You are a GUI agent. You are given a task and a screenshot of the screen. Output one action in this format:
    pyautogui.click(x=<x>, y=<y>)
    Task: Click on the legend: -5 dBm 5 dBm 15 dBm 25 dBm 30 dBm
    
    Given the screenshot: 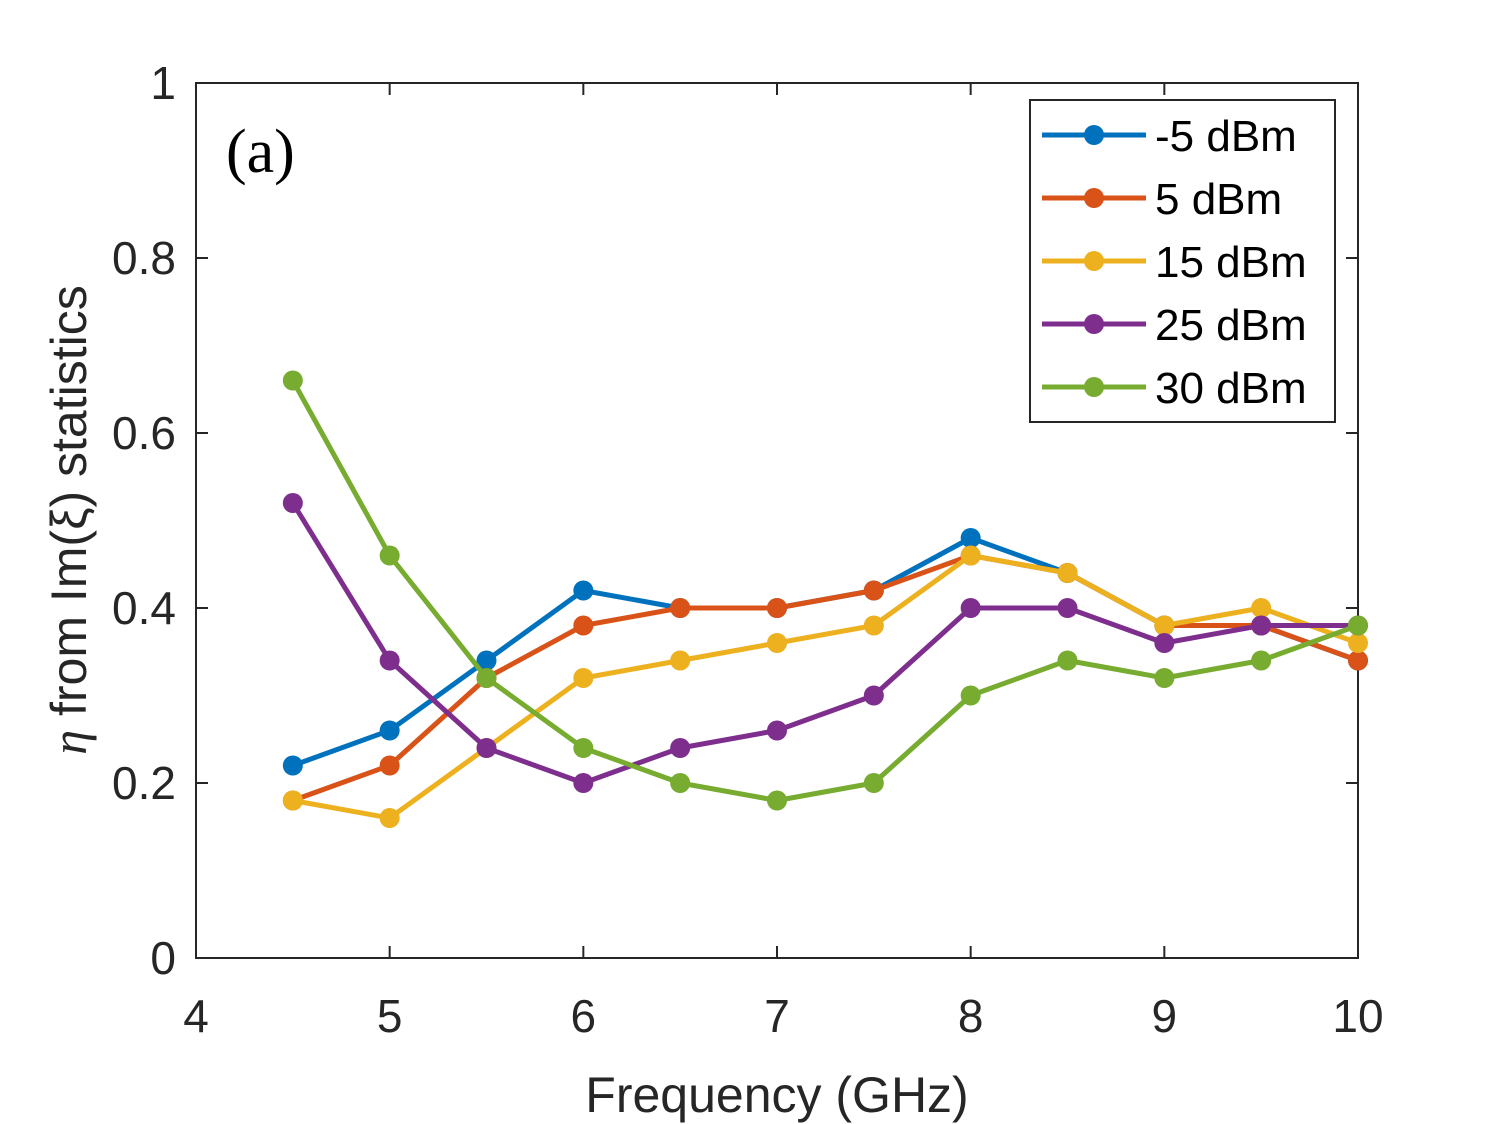 What is the action you would take?
    pyautogui.click(x=1182, y=261)
    